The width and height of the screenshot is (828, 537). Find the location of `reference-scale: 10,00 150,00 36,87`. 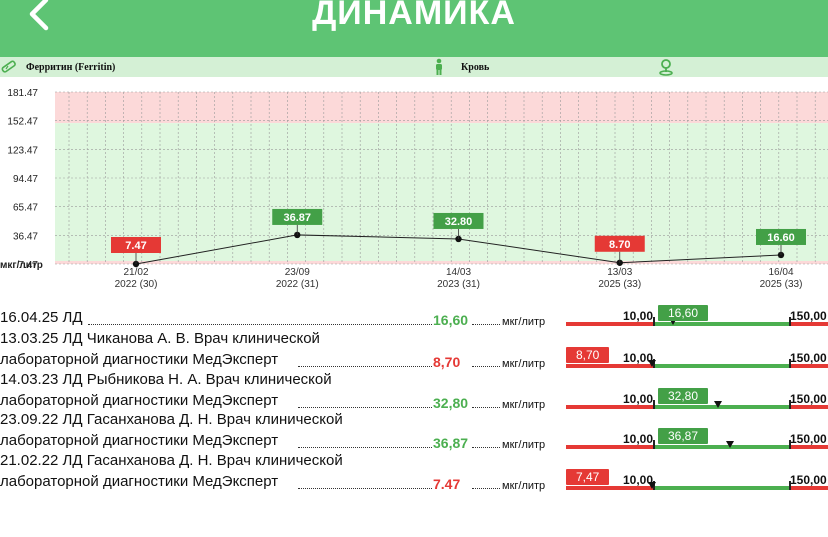

reference-scale: 10,00 150,00 36,87 is located at coordinates (697, 439).